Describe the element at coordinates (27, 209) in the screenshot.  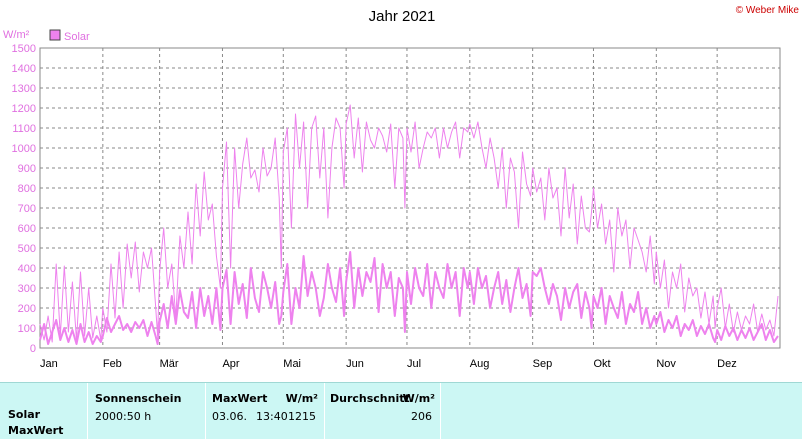
I see `y-tick-label: 700` at that location.